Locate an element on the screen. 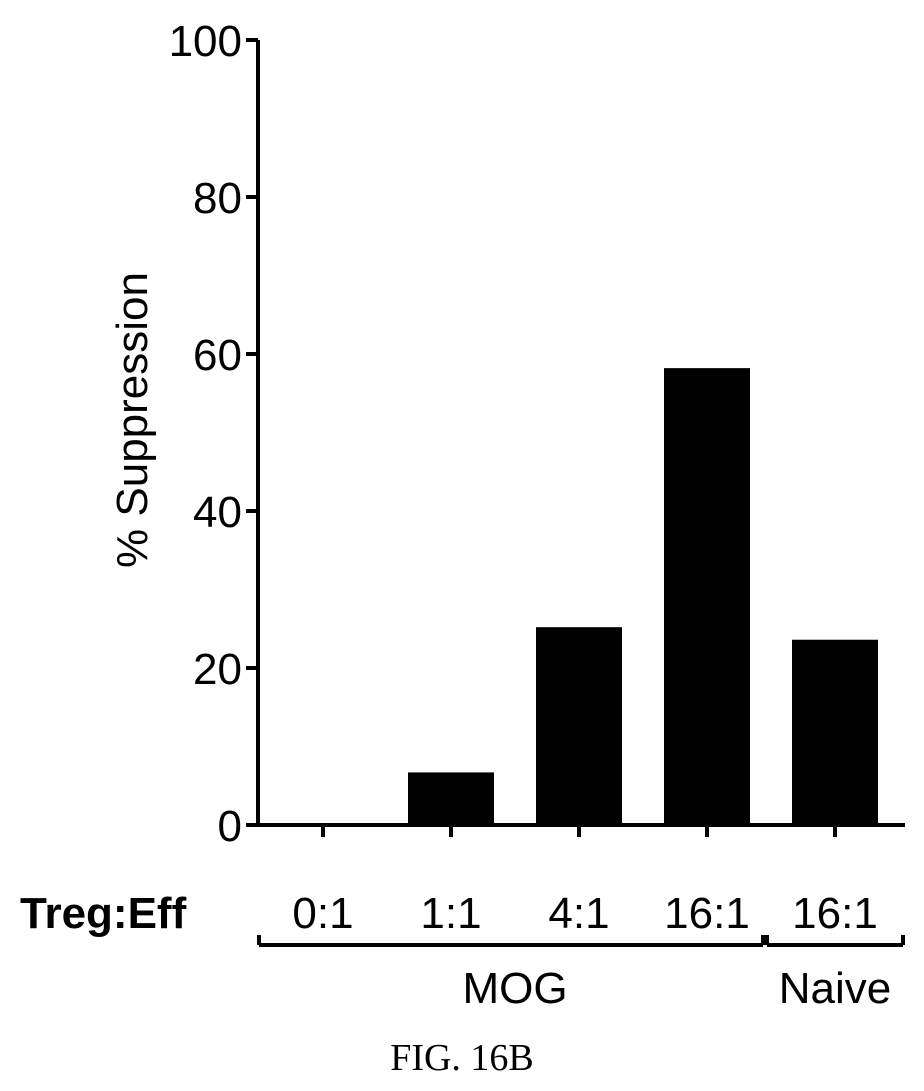  category-labels: 0:1 1:1 4:1 16:1 16:1 is located at coordinates (584, 913).